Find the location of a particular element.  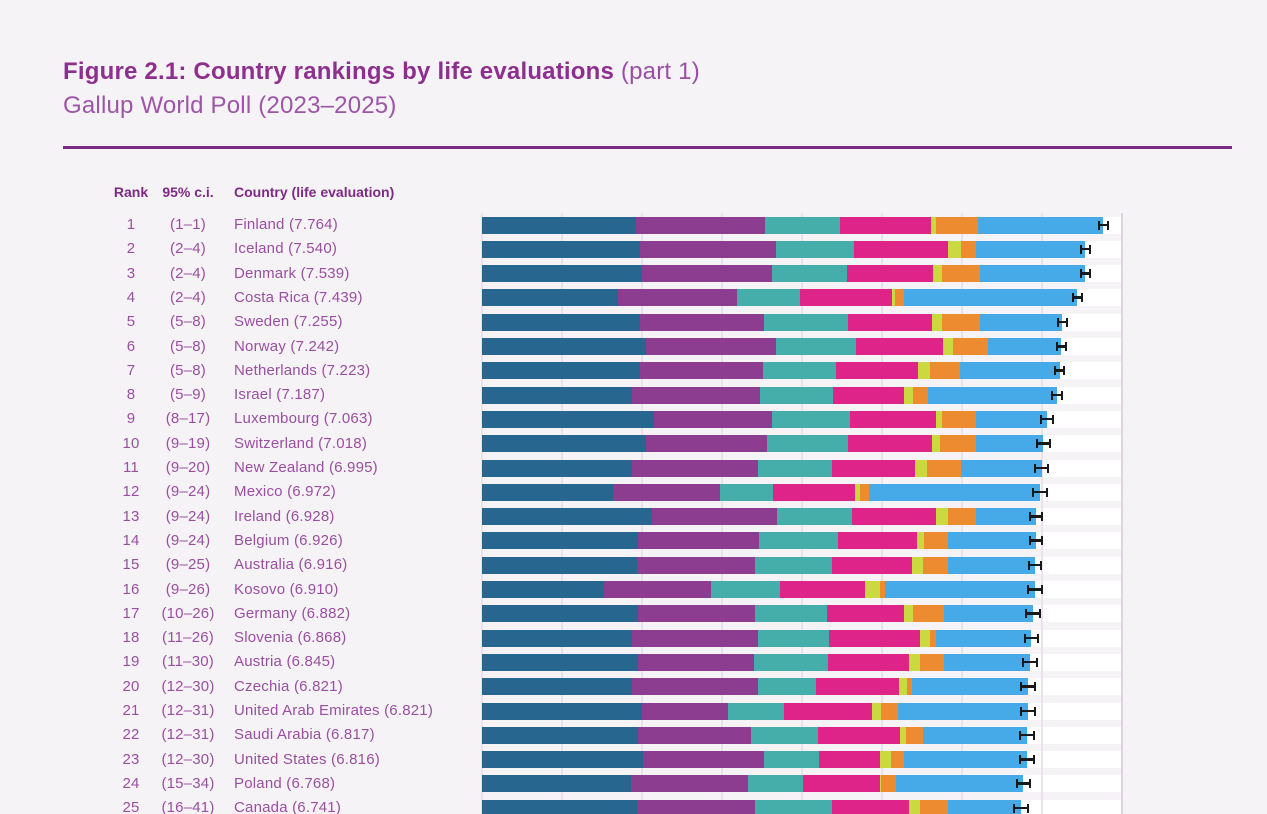

country-row: 23 (12–30) United States (6.816) is located at coordinates (633, 760).